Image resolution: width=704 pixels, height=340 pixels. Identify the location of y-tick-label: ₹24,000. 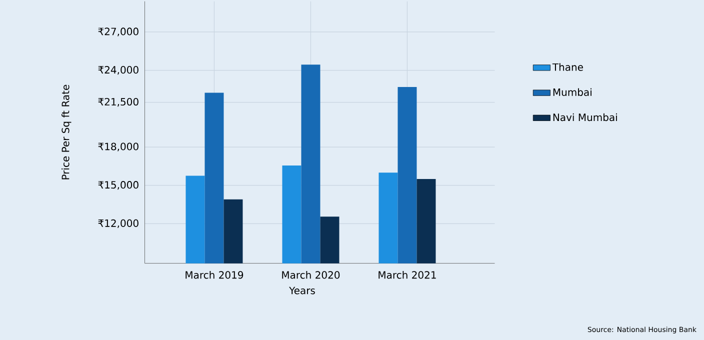
(118, 70).